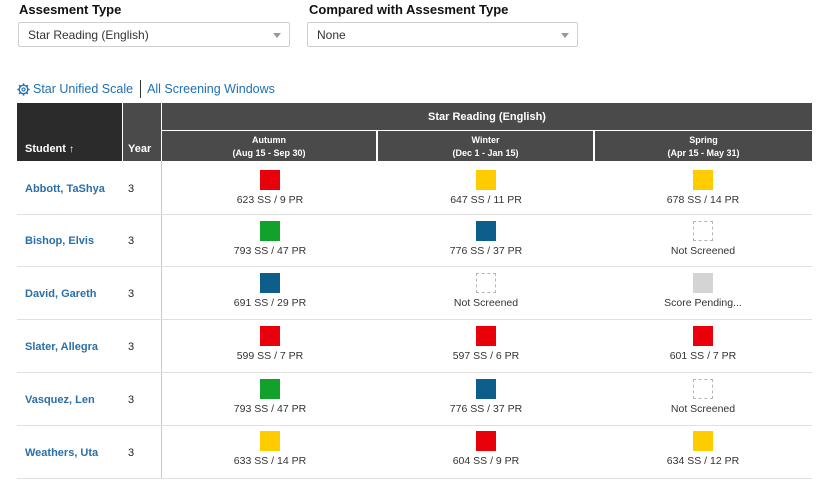 The height and width of the screenshot is (491, 823). I want to click on score-text: 604 SS / 9 PR, so click(486, 461).